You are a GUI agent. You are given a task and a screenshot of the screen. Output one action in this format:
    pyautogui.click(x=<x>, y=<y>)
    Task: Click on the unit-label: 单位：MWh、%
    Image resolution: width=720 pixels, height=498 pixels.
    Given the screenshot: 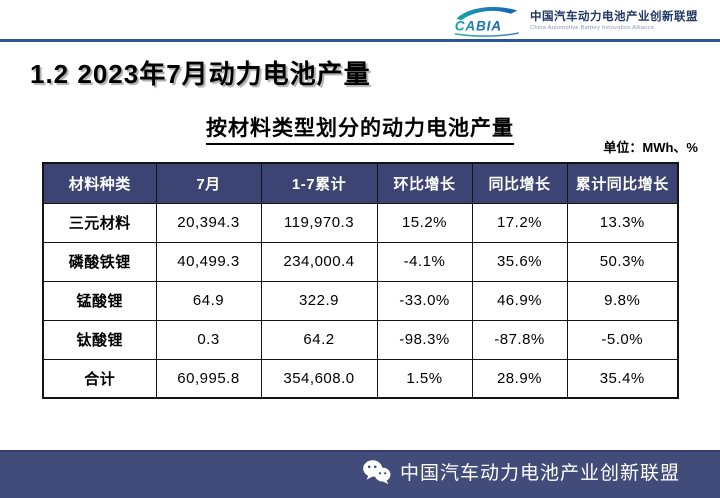 What is the action you would take?
    pyautogui.click(x=650, y=147)
    